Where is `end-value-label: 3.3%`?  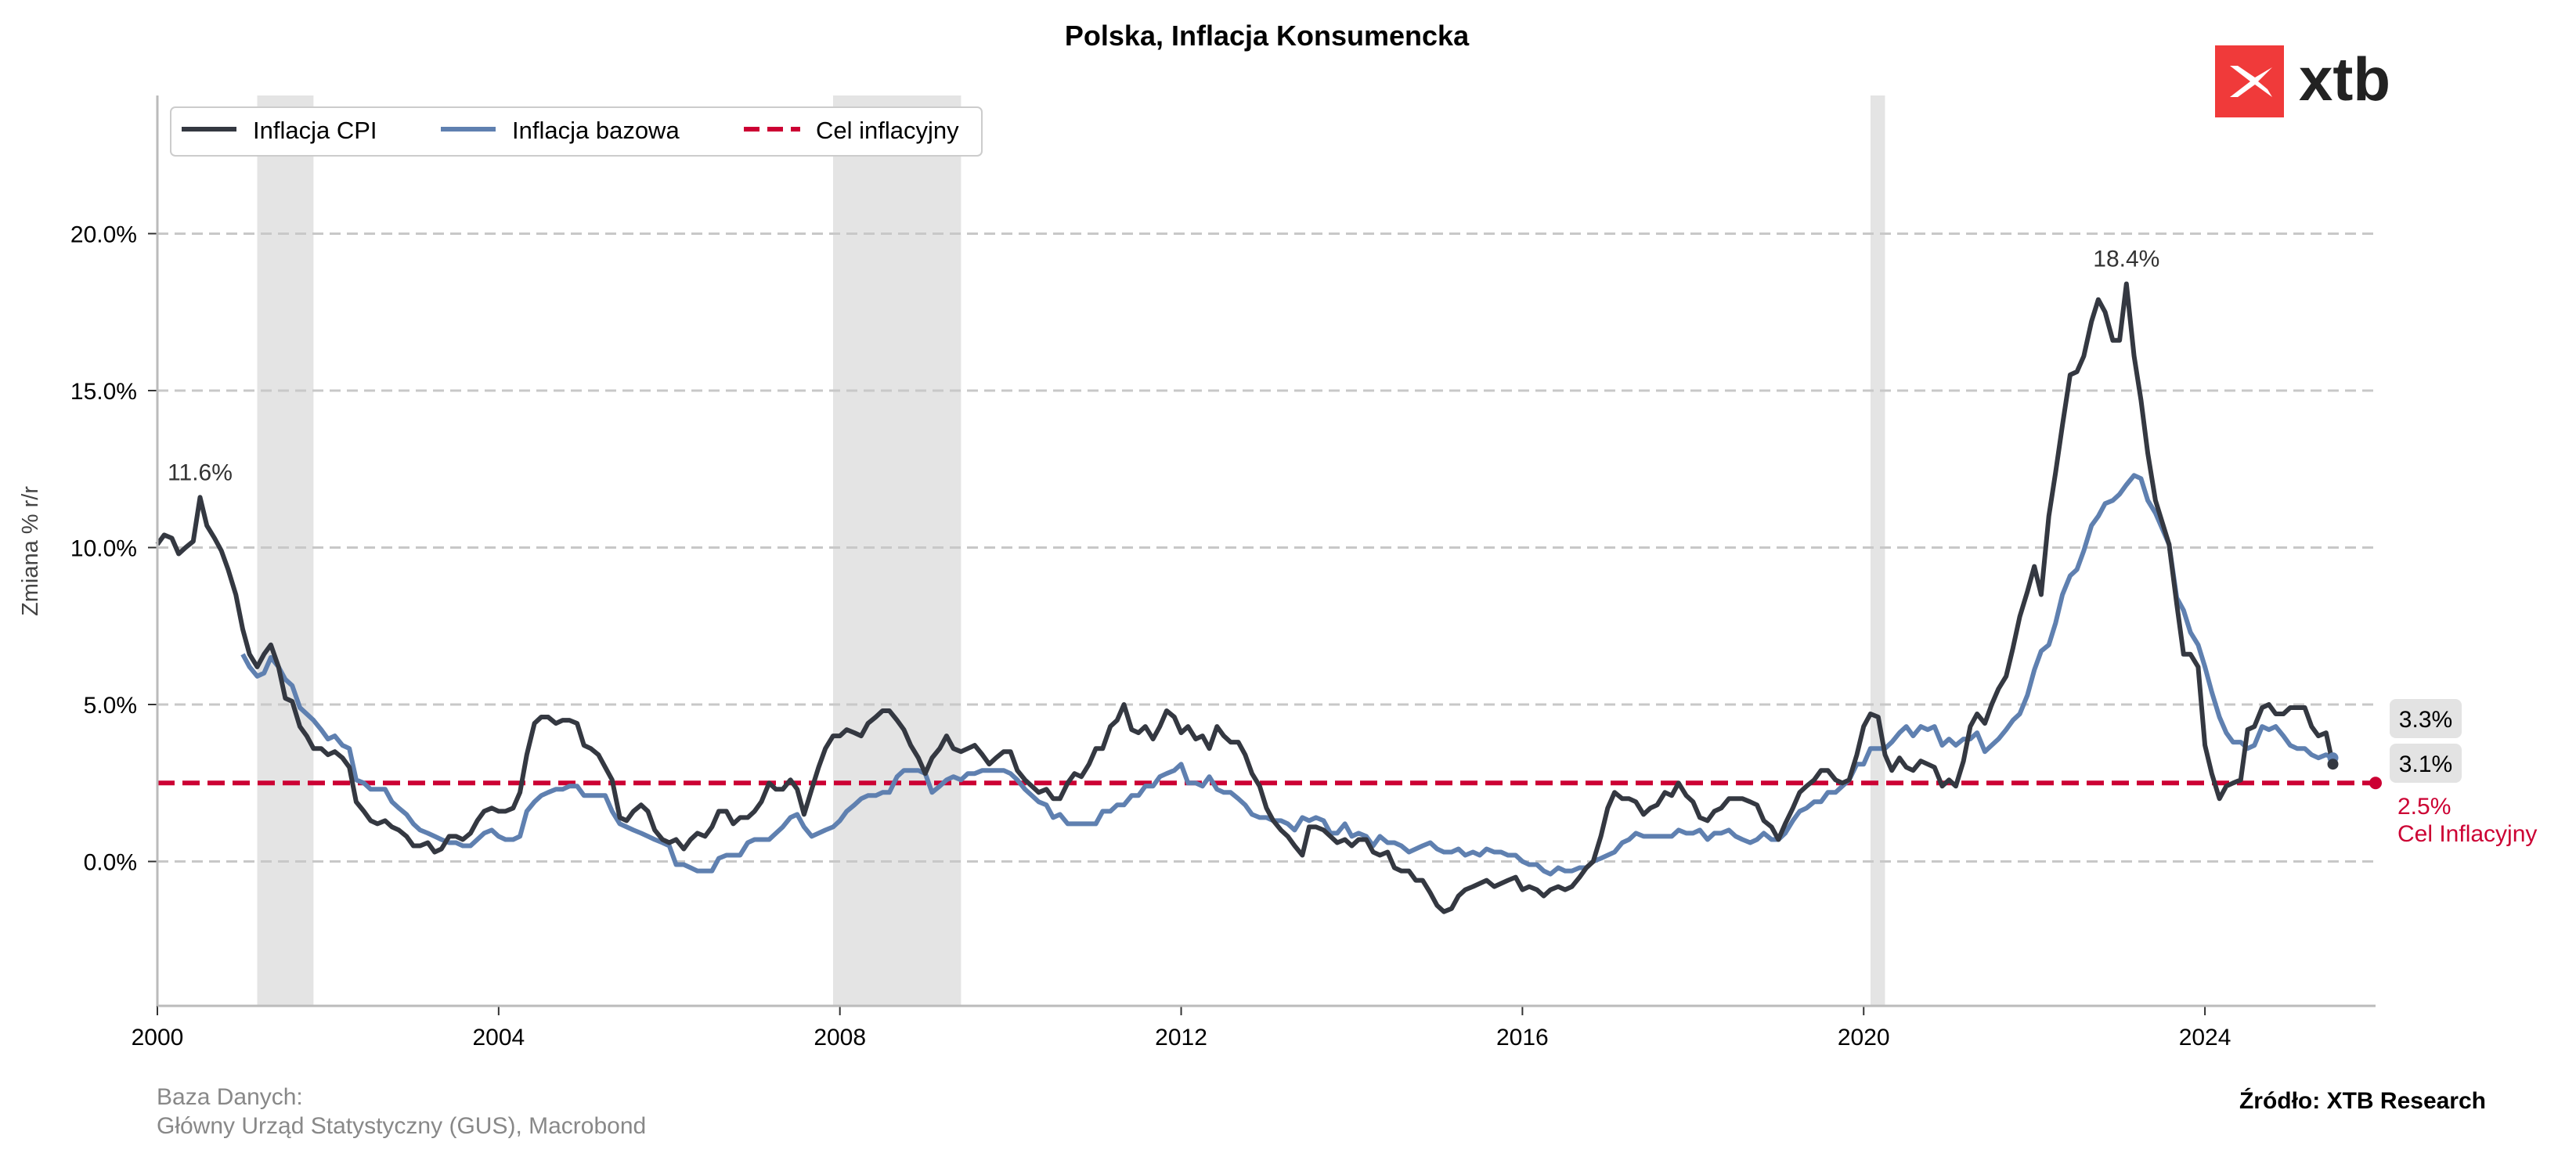
end-value-label: 3.3% is located at coordinates (2425, 720).